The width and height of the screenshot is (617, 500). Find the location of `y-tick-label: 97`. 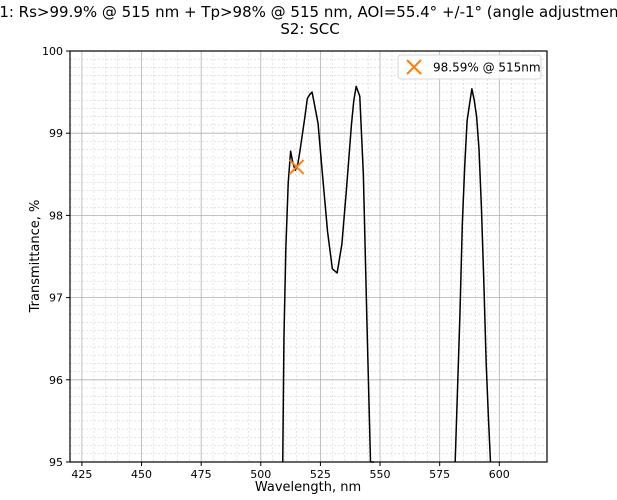

y-tick-label: 97 is located at coordinates (56, 298).